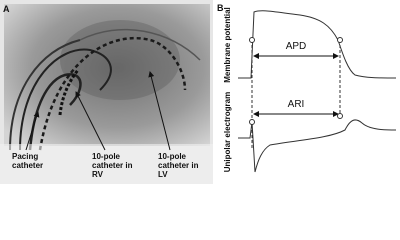 The image size is (400, 240). Describe the element at coordinates (220, 8) in the screenshot. I see `panel-letter: B` at that location.